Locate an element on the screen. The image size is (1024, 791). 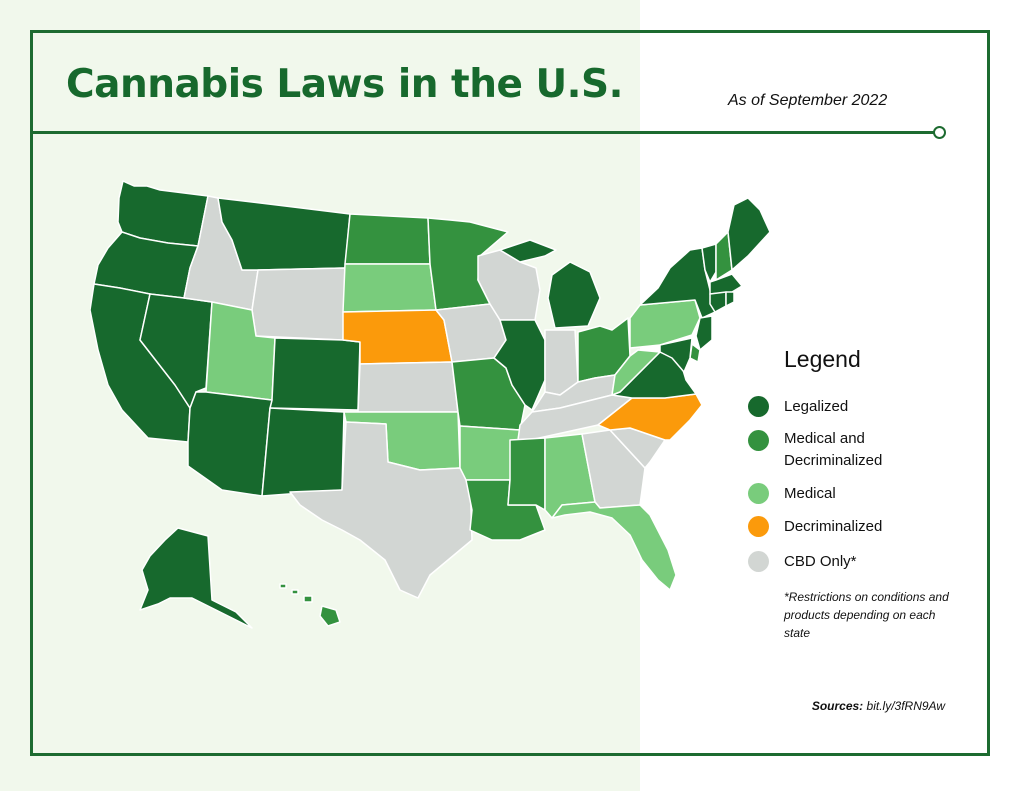
legend-dot-decriminalized is located at coordinates (758, 526).